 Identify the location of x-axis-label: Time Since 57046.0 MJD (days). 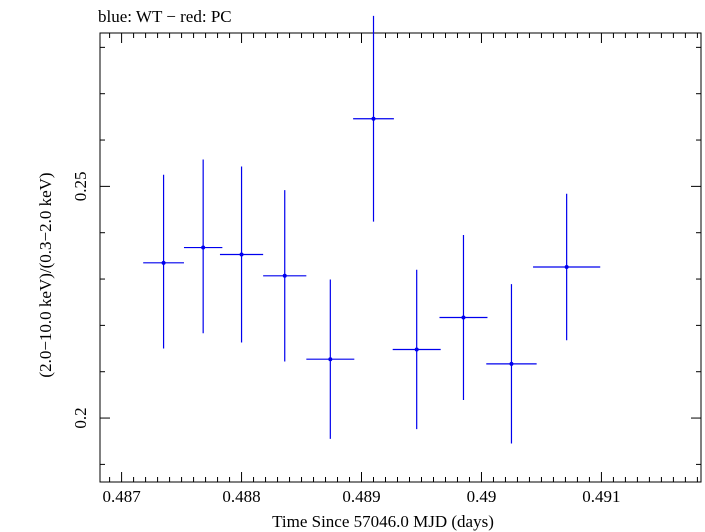
(383, 521).